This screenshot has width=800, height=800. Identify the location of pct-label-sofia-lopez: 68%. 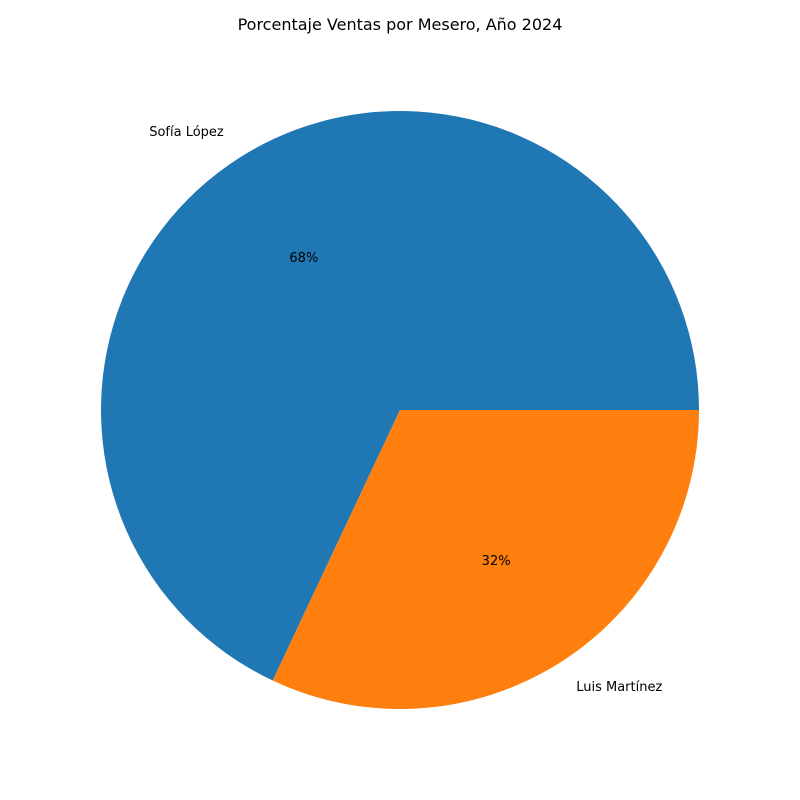
(303, 258).